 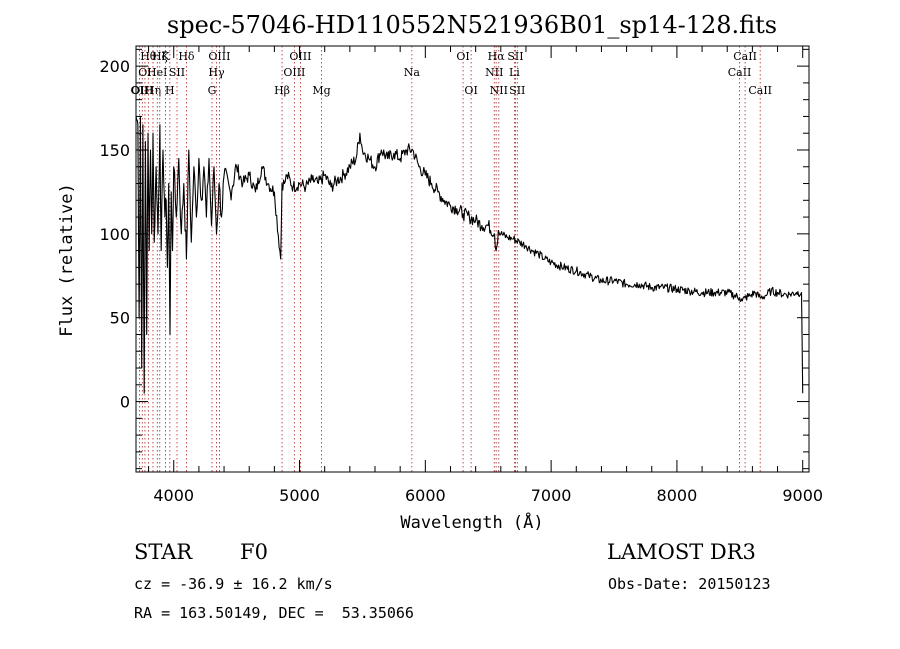 I want to click on line-label: Hδ, so click(x=186, y=56).